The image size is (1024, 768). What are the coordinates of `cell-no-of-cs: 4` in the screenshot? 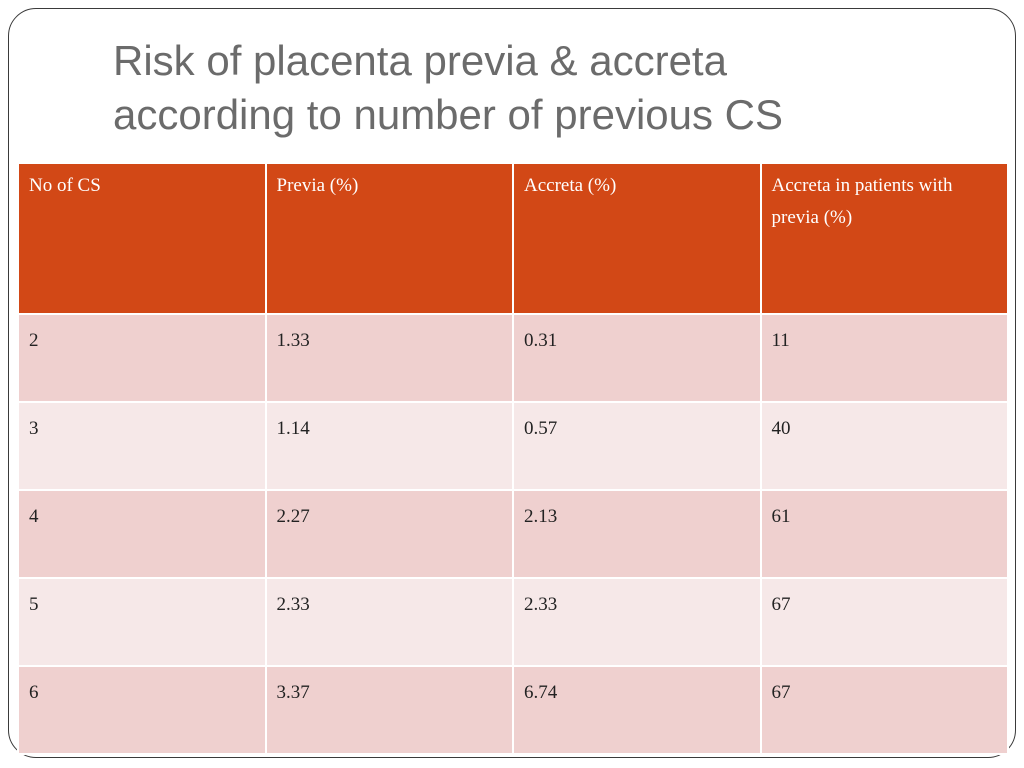 It's located at (142, 534).